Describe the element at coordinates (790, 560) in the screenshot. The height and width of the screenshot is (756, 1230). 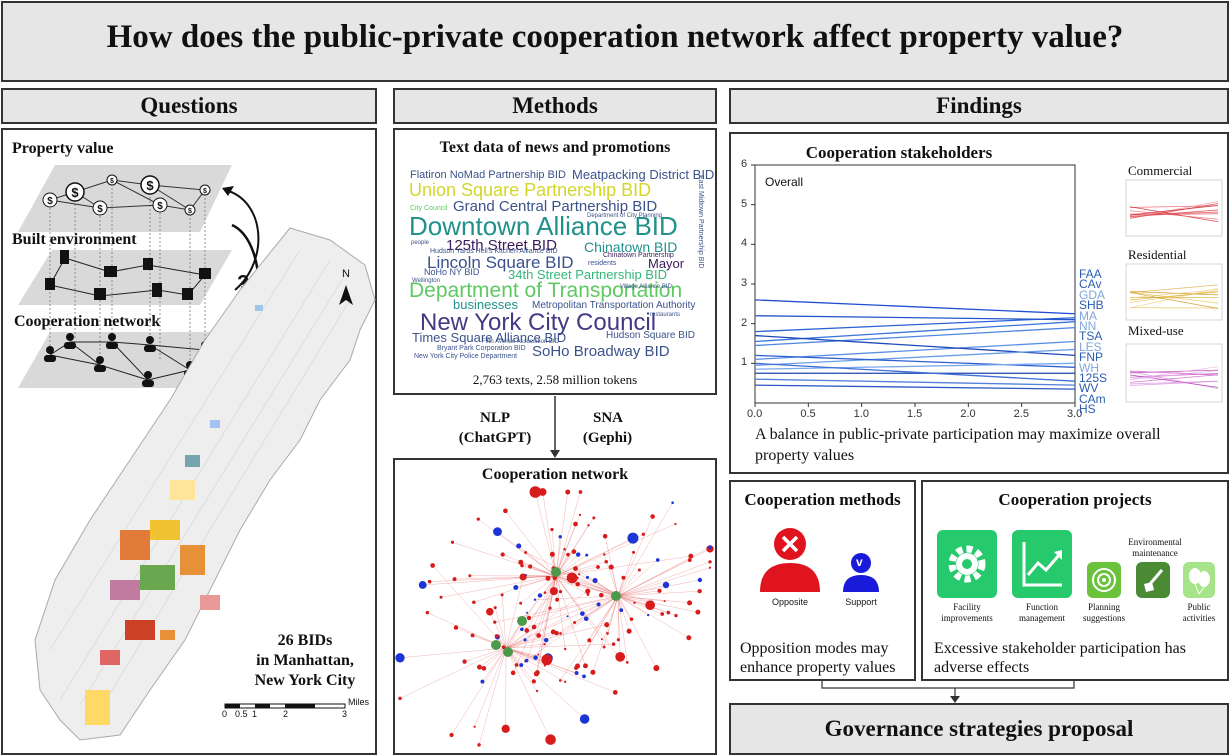
I see `opposite-person-icon` at that location.